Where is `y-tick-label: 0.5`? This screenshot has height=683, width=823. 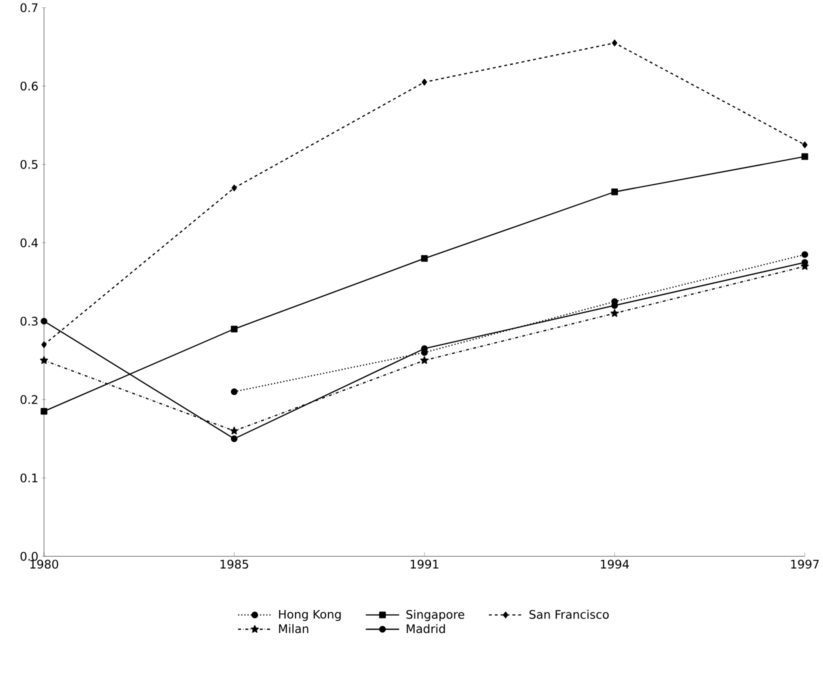 y-tick-label: 0.5 is located at coordinates (29, 164).